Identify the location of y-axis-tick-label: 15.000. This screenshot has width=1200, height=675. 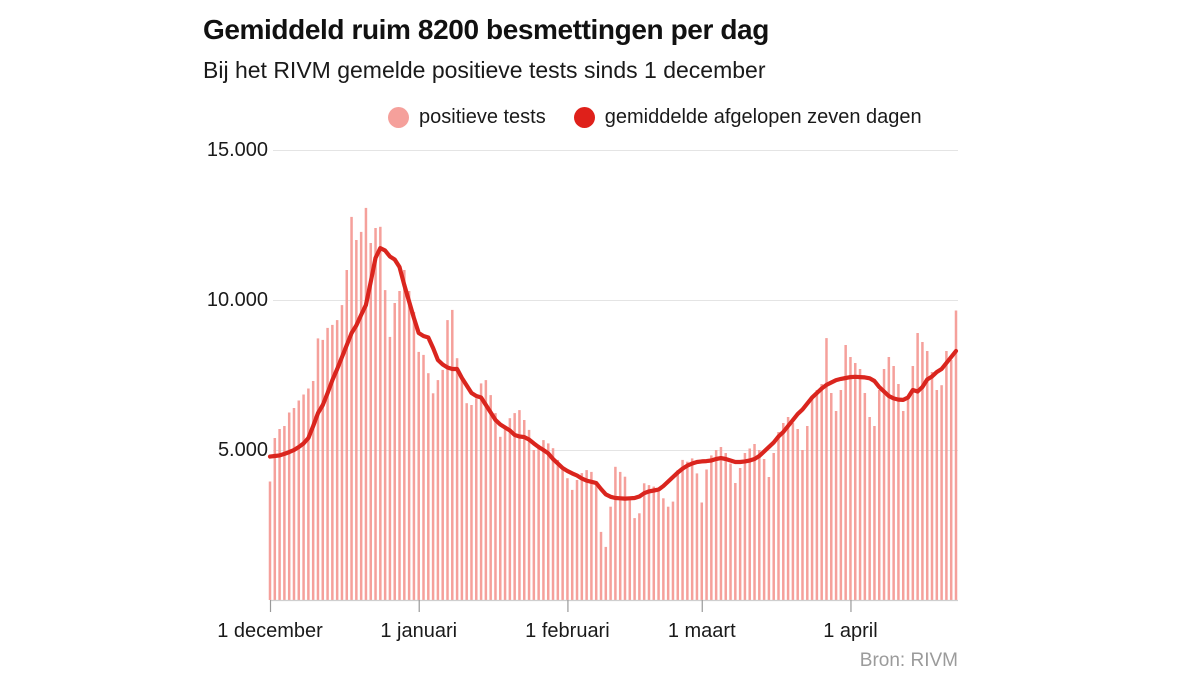
(237, 150).